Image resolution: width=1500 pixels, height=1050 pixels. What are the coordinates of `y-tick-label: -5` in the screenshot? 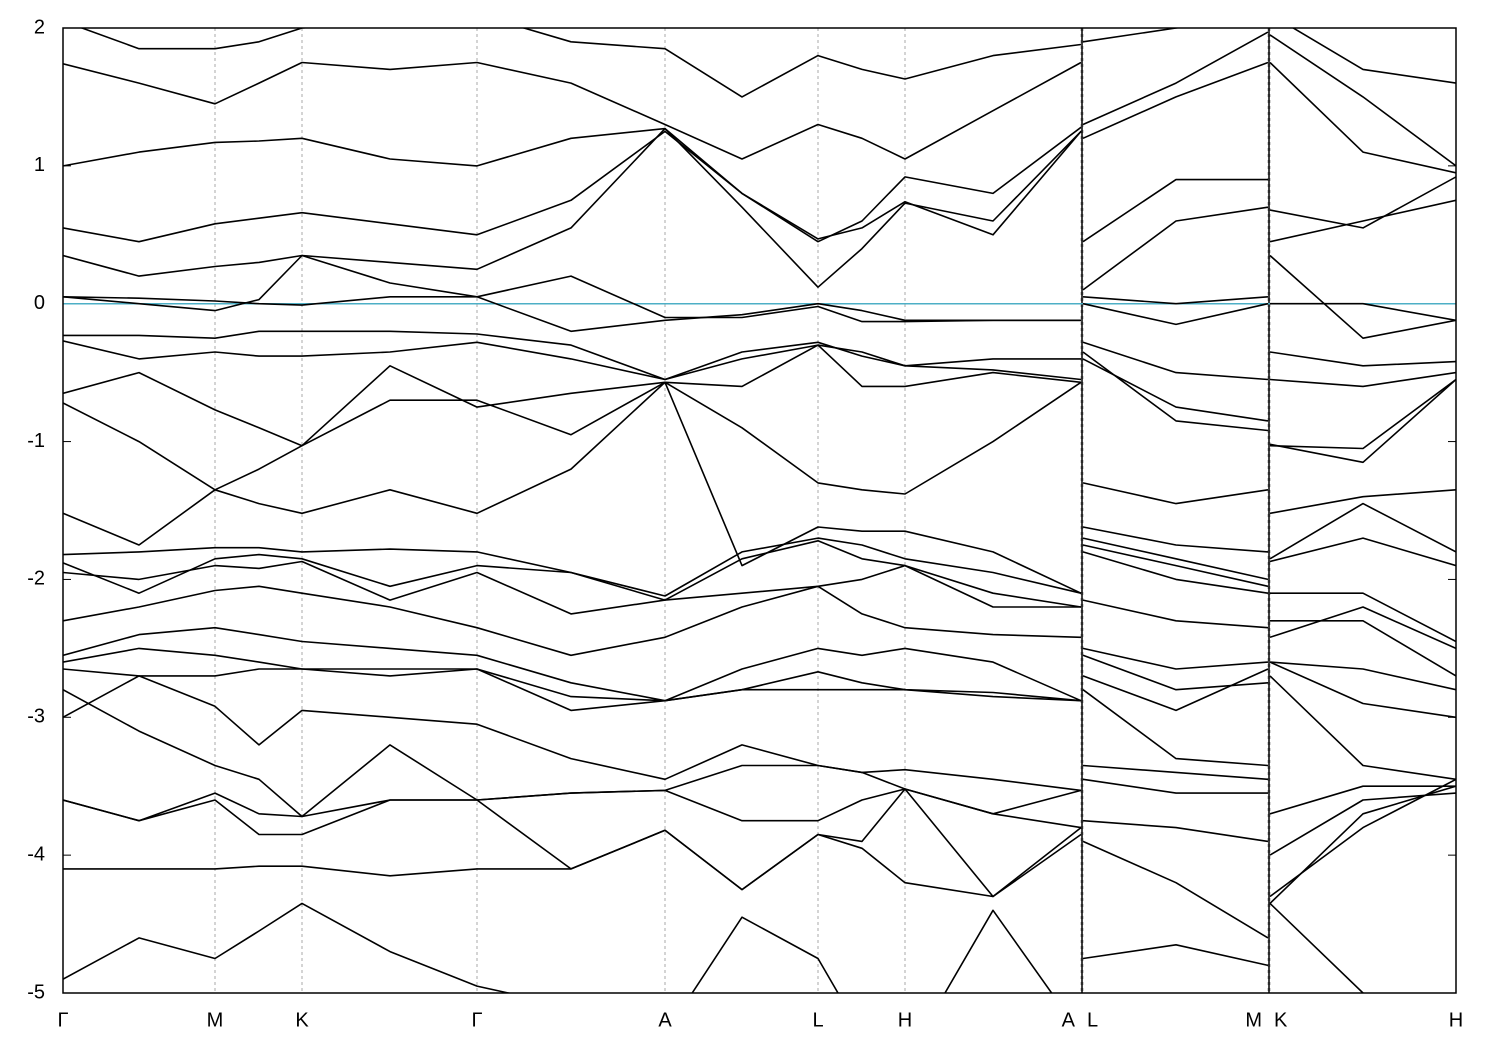 It's located at (36, 992).